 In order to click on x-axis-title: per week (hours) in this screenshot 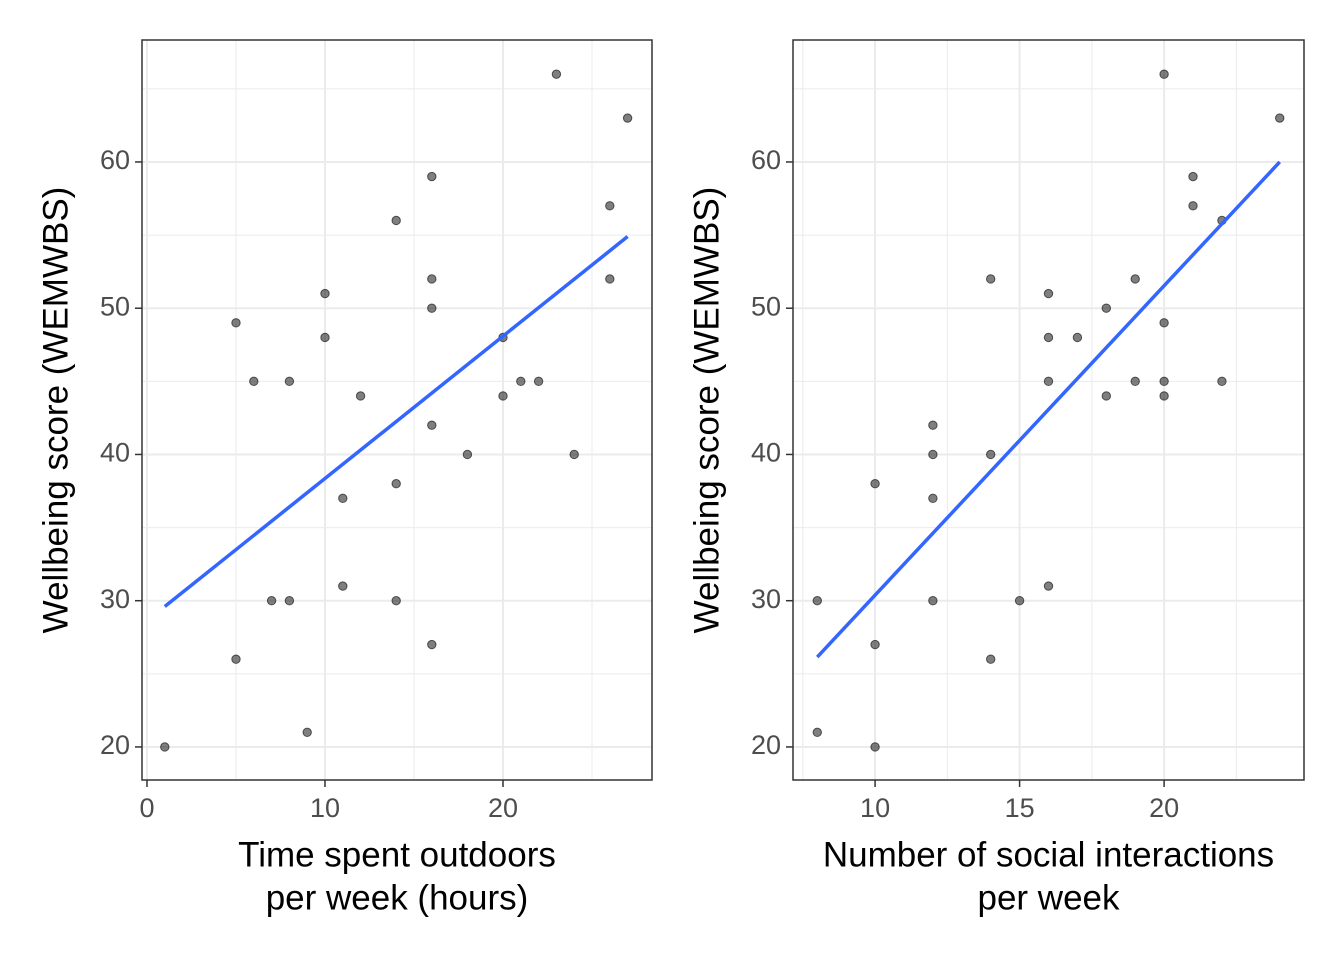, I will do `click(397, 897)`.